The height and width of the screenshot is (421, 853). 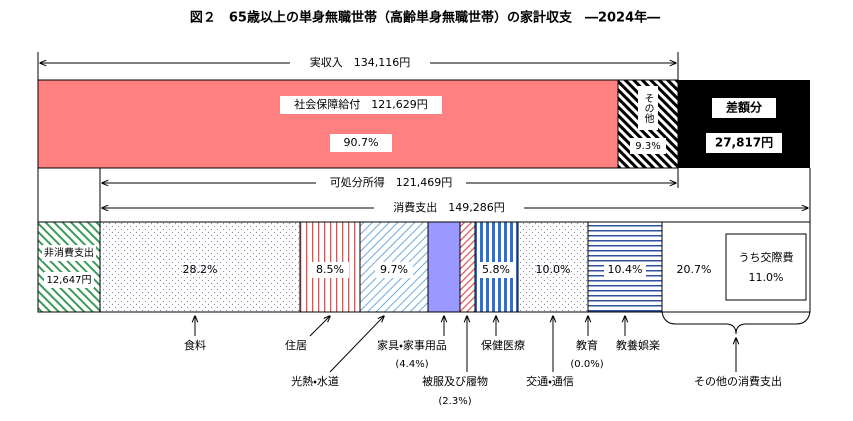 What do you see at coordinates (467, 267) in the screenshot?
I see `clothing-box` at bounding box center [467, 267].